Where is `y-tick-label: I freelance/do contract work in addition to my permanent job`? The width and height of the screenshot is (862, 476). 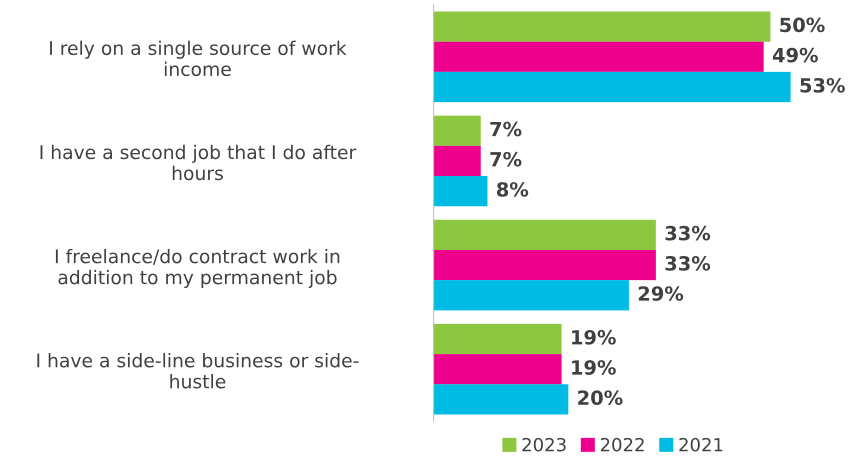 y-tick-label: I freelance/do contract work in addition to my permanent job is located at coordinates (198, 268).